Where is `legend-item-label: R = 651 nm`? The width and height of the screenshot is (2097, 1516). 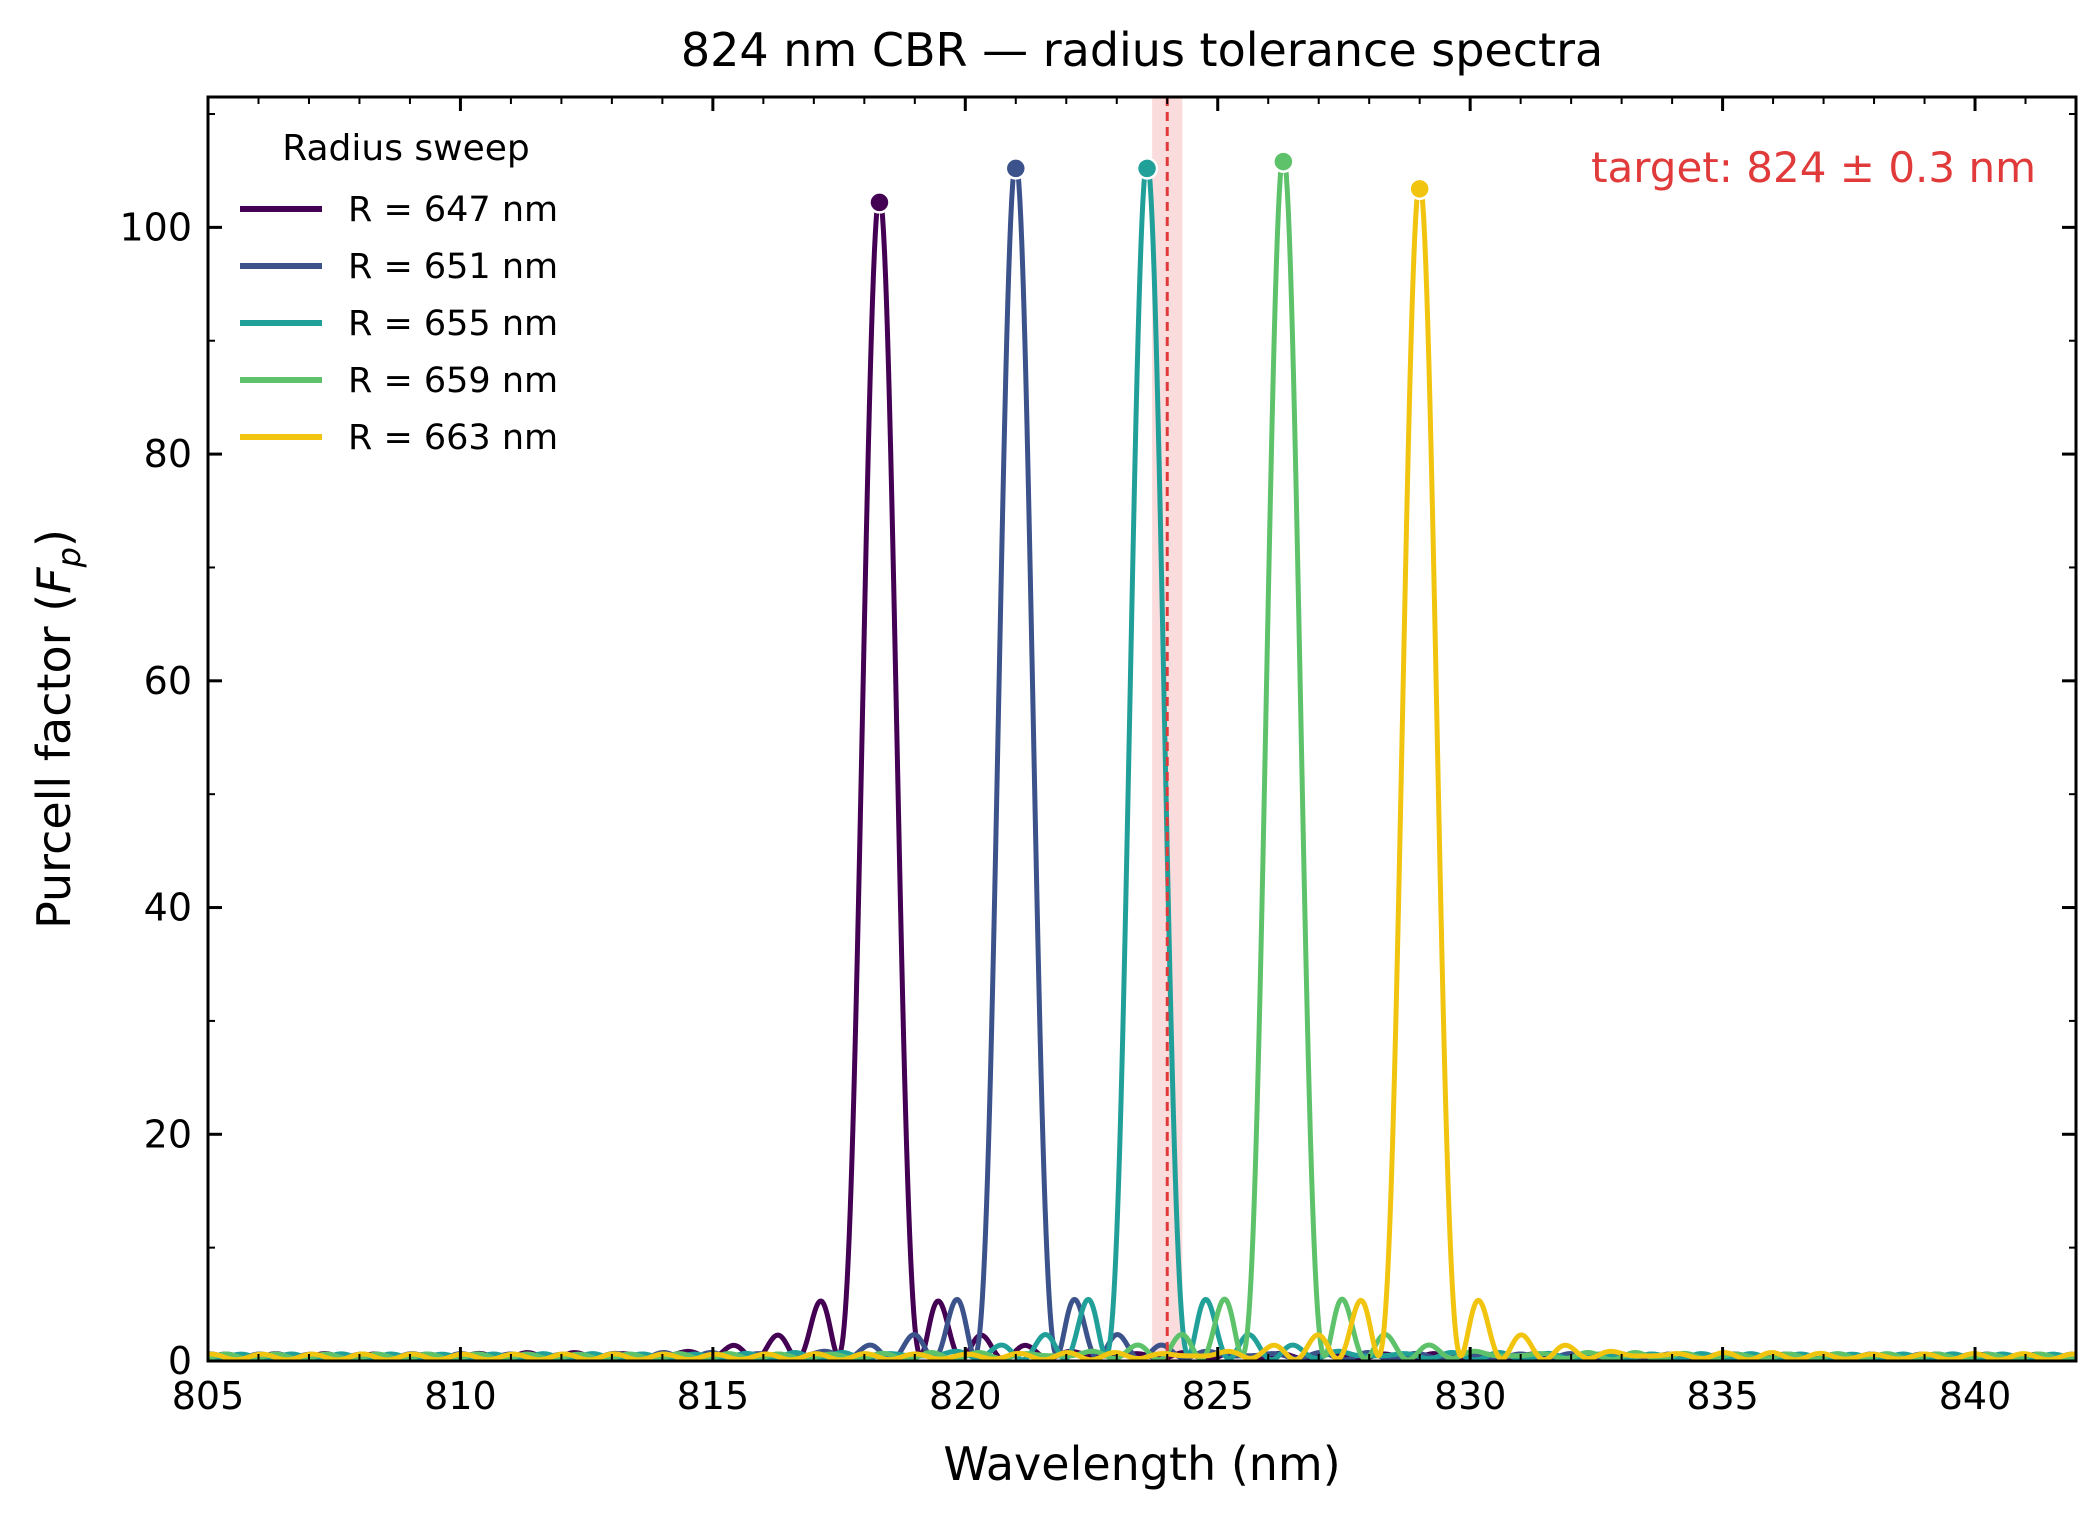 legend-item-label: R = 651 nm is located at coordinates (453, 267).